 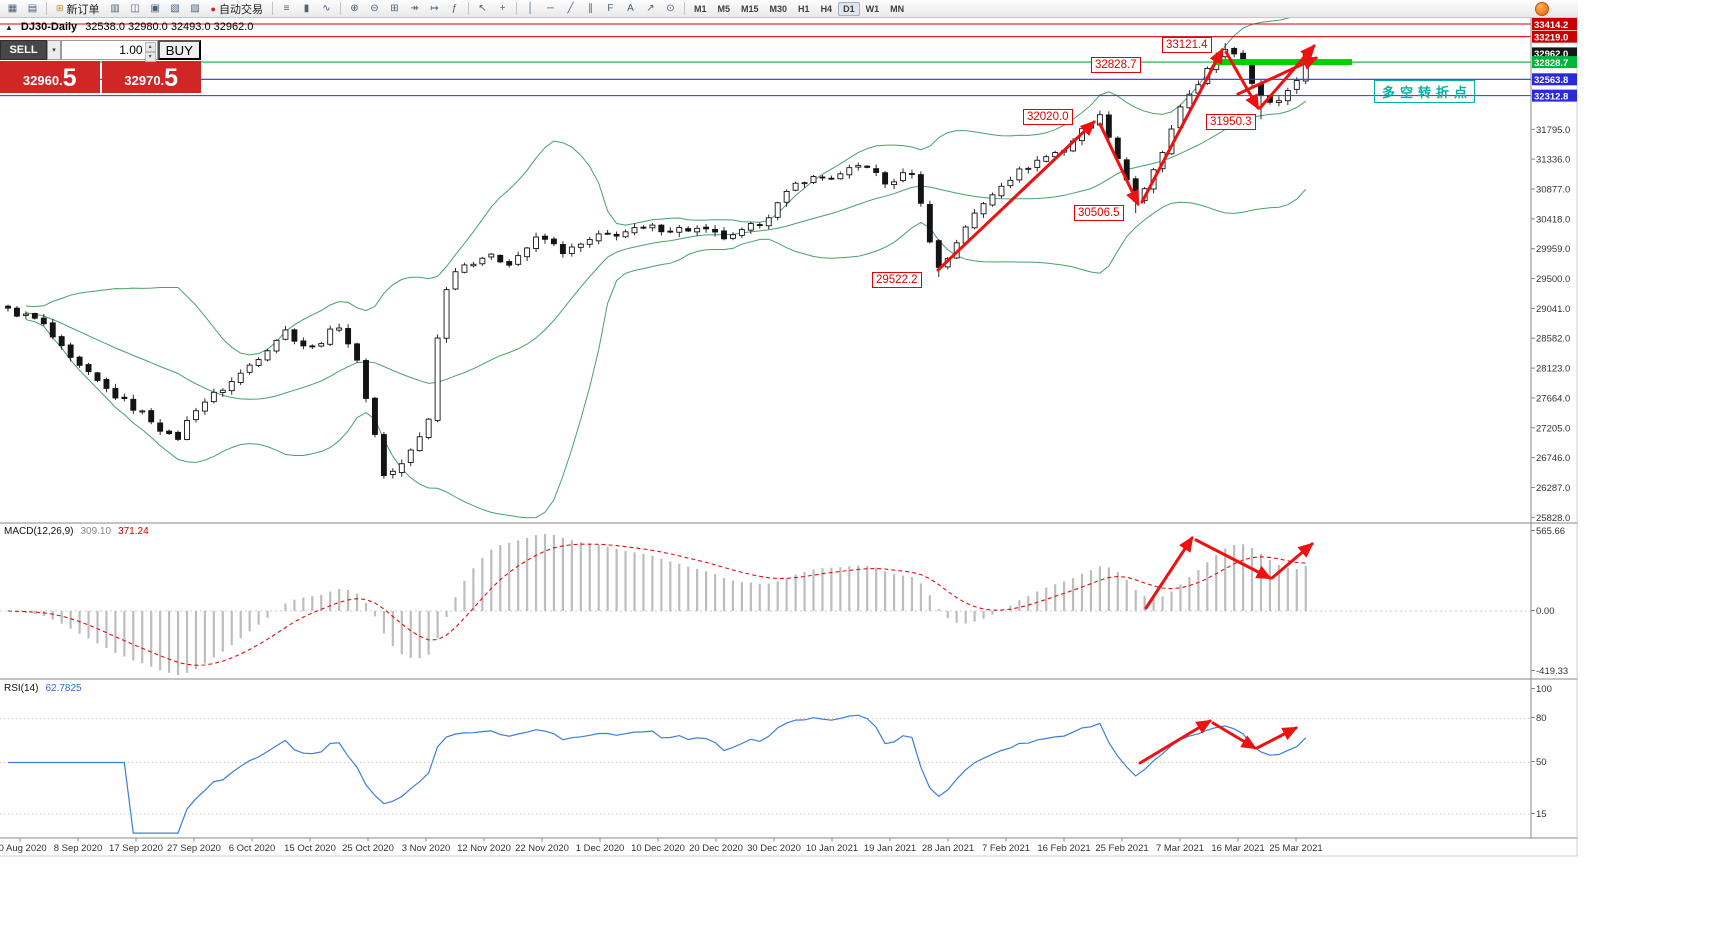 What do you see at coordinates (76, 531) in the screenshot?
I see `macd-indicator-label: MACD(12,26,9) 309.10 371.24` at bounding box center [76, 531].